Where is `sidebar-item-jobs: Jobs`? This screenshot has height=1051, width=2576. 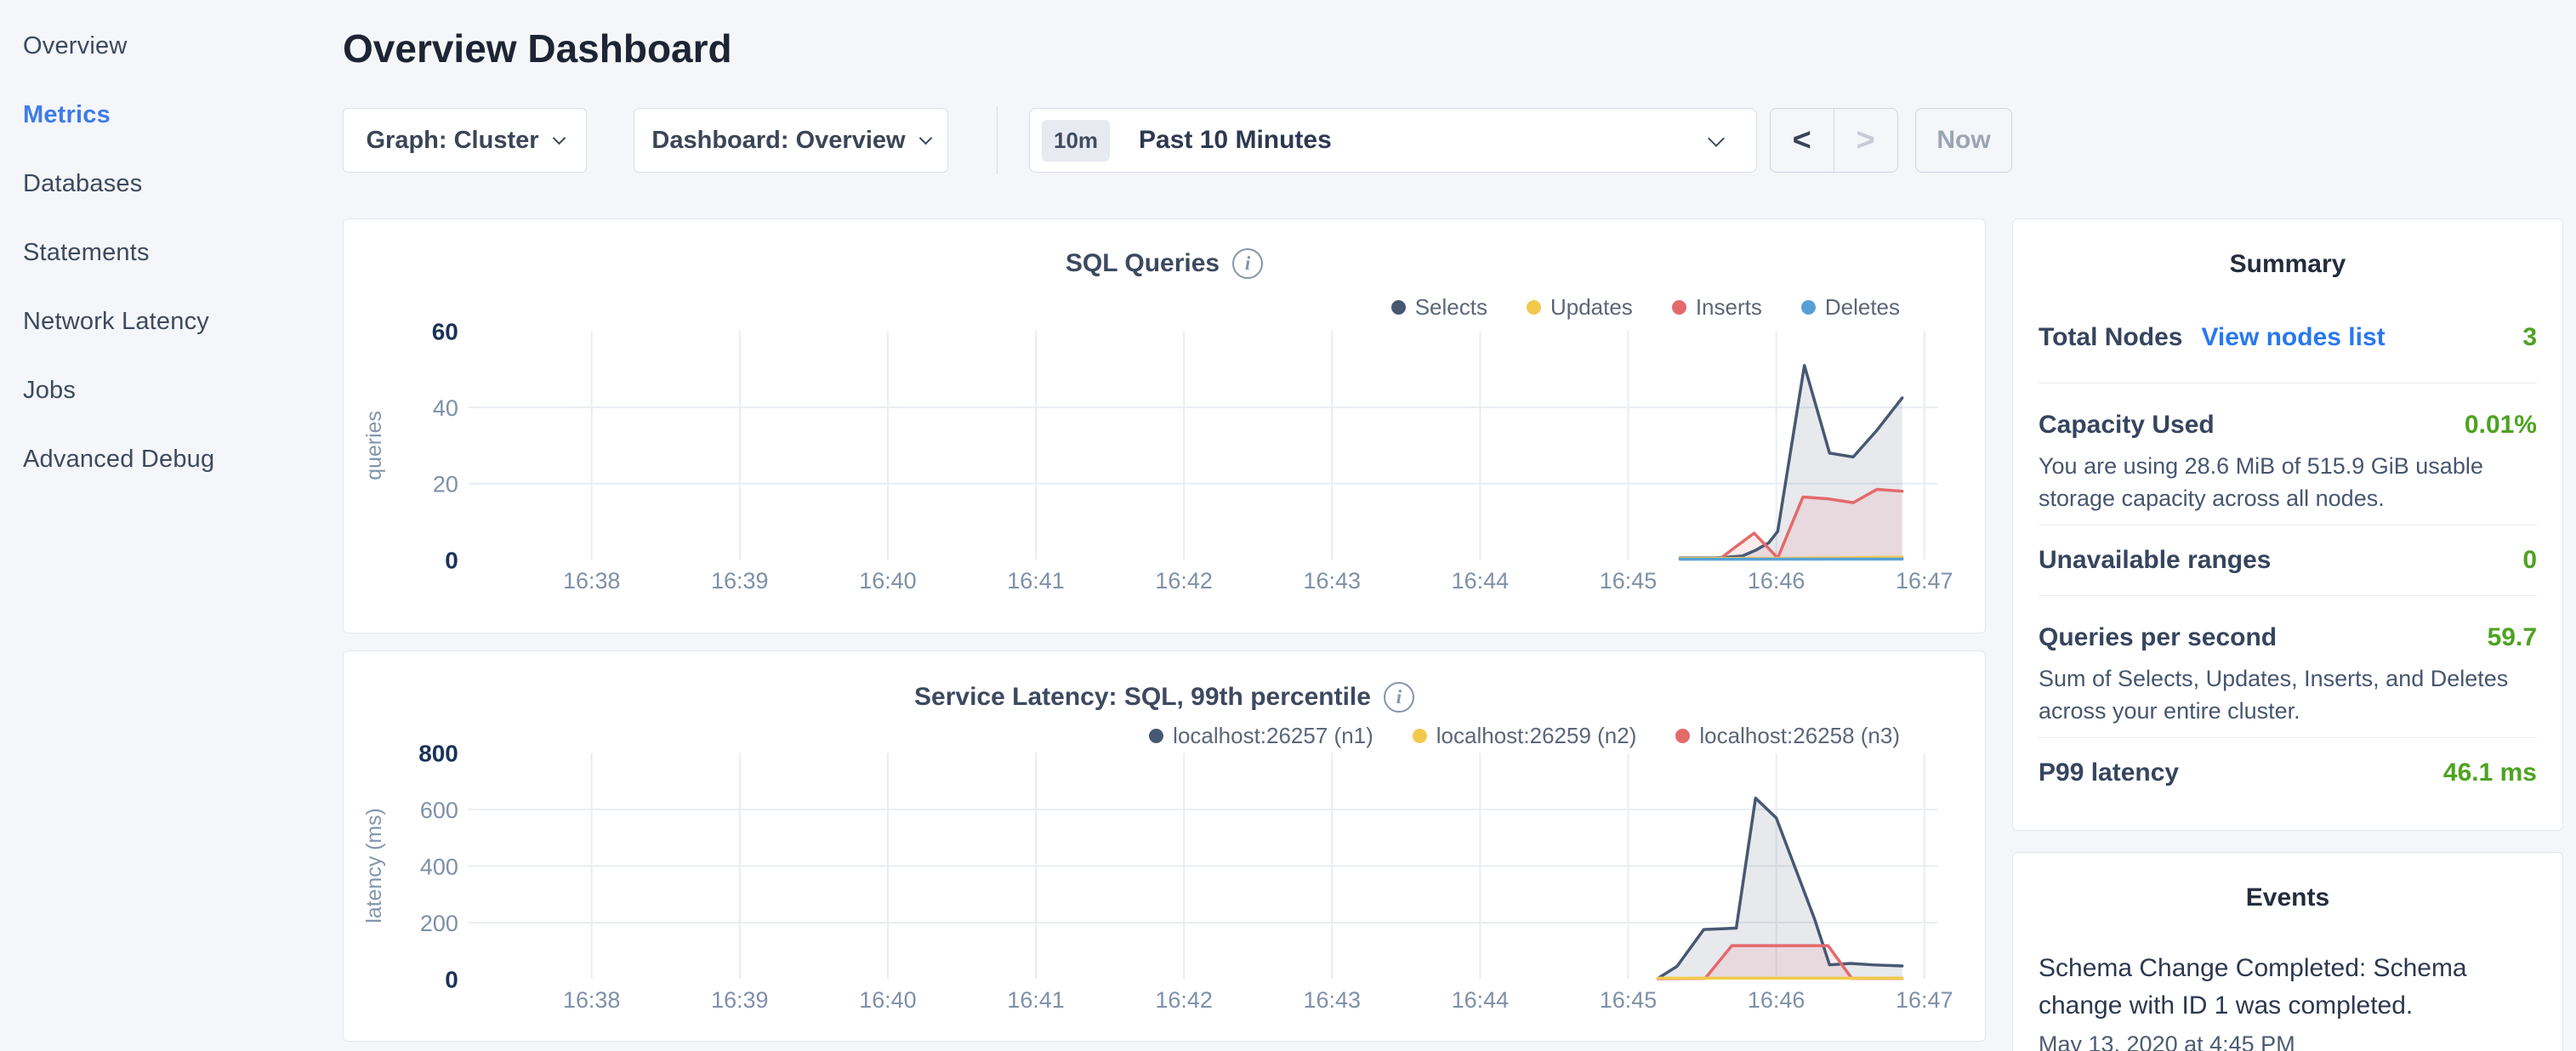 sidebar-item-jobs: Jobs is located at coordinates (50, 391).